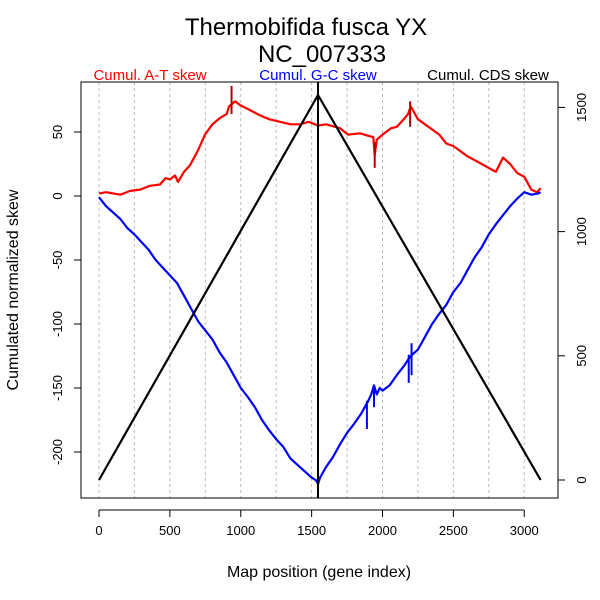 The image size is (600, 600). I want to click on legend-cds-skew: Cumul. CDS skew, so click(488, 75).